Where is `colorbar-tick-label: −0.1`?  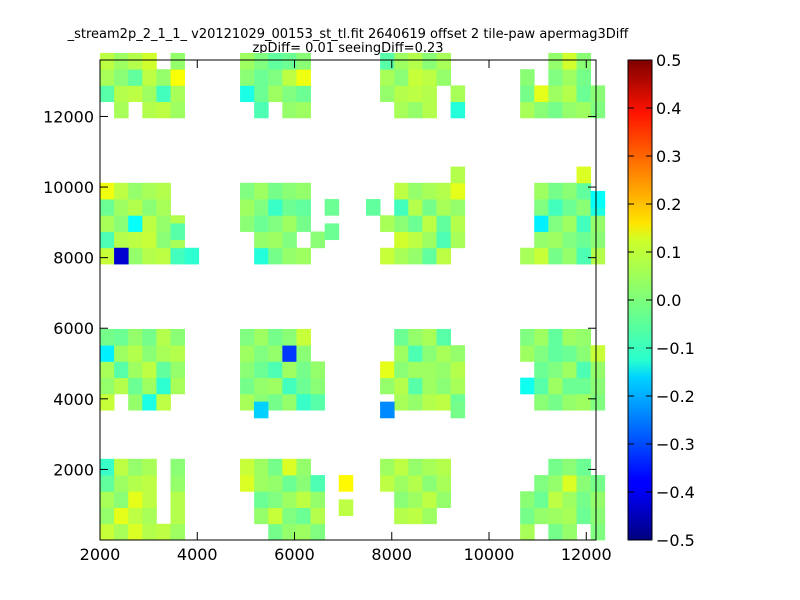
colorbar-tick-label: −0.1 is located at coordinates (675, 348).